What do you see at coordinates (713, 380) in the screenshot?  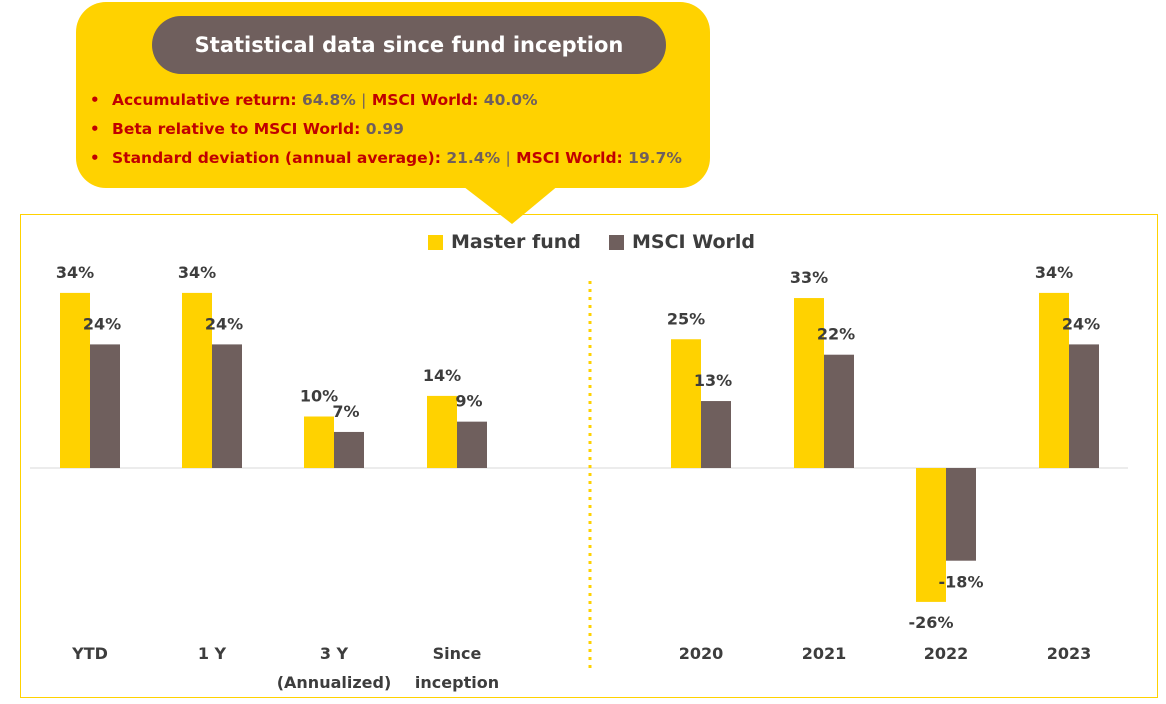 I see `data-label-msci: 13%` at bounding box center [713, 380].